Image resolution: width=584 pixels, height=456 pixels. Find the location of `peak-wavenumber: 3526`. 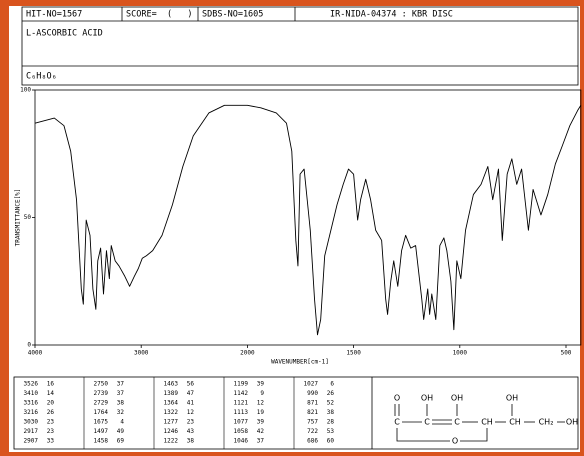

peak-wavenumber: 3526 is located at coordinates (31, 384).